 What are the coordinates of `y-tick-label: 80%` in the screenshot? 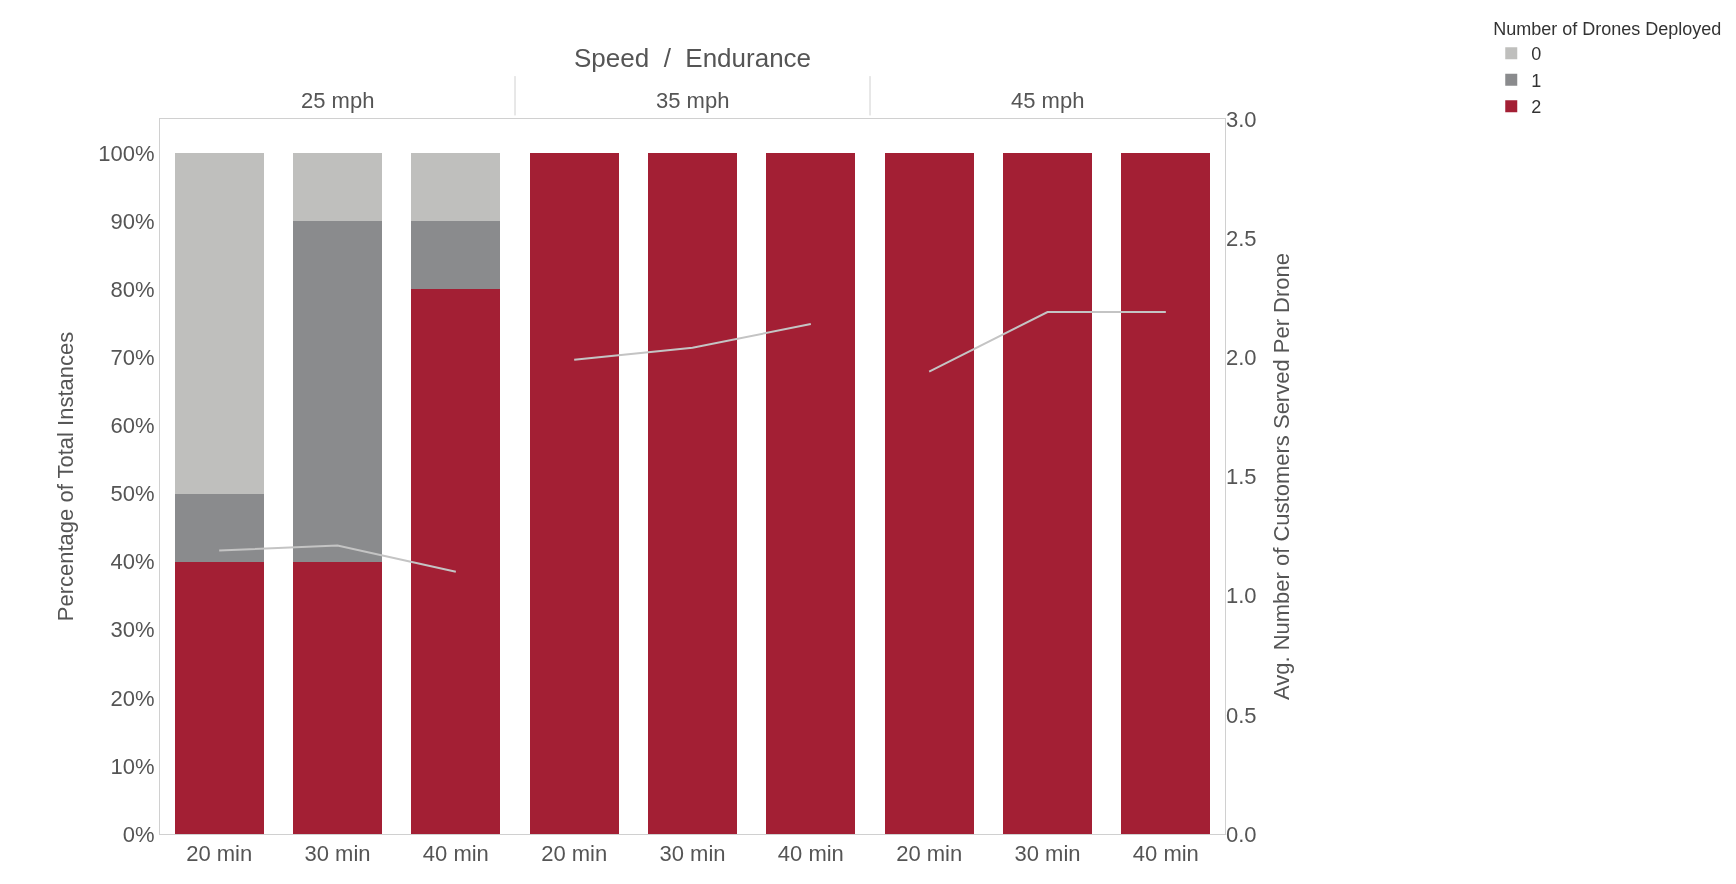 It's located at (132, 289).